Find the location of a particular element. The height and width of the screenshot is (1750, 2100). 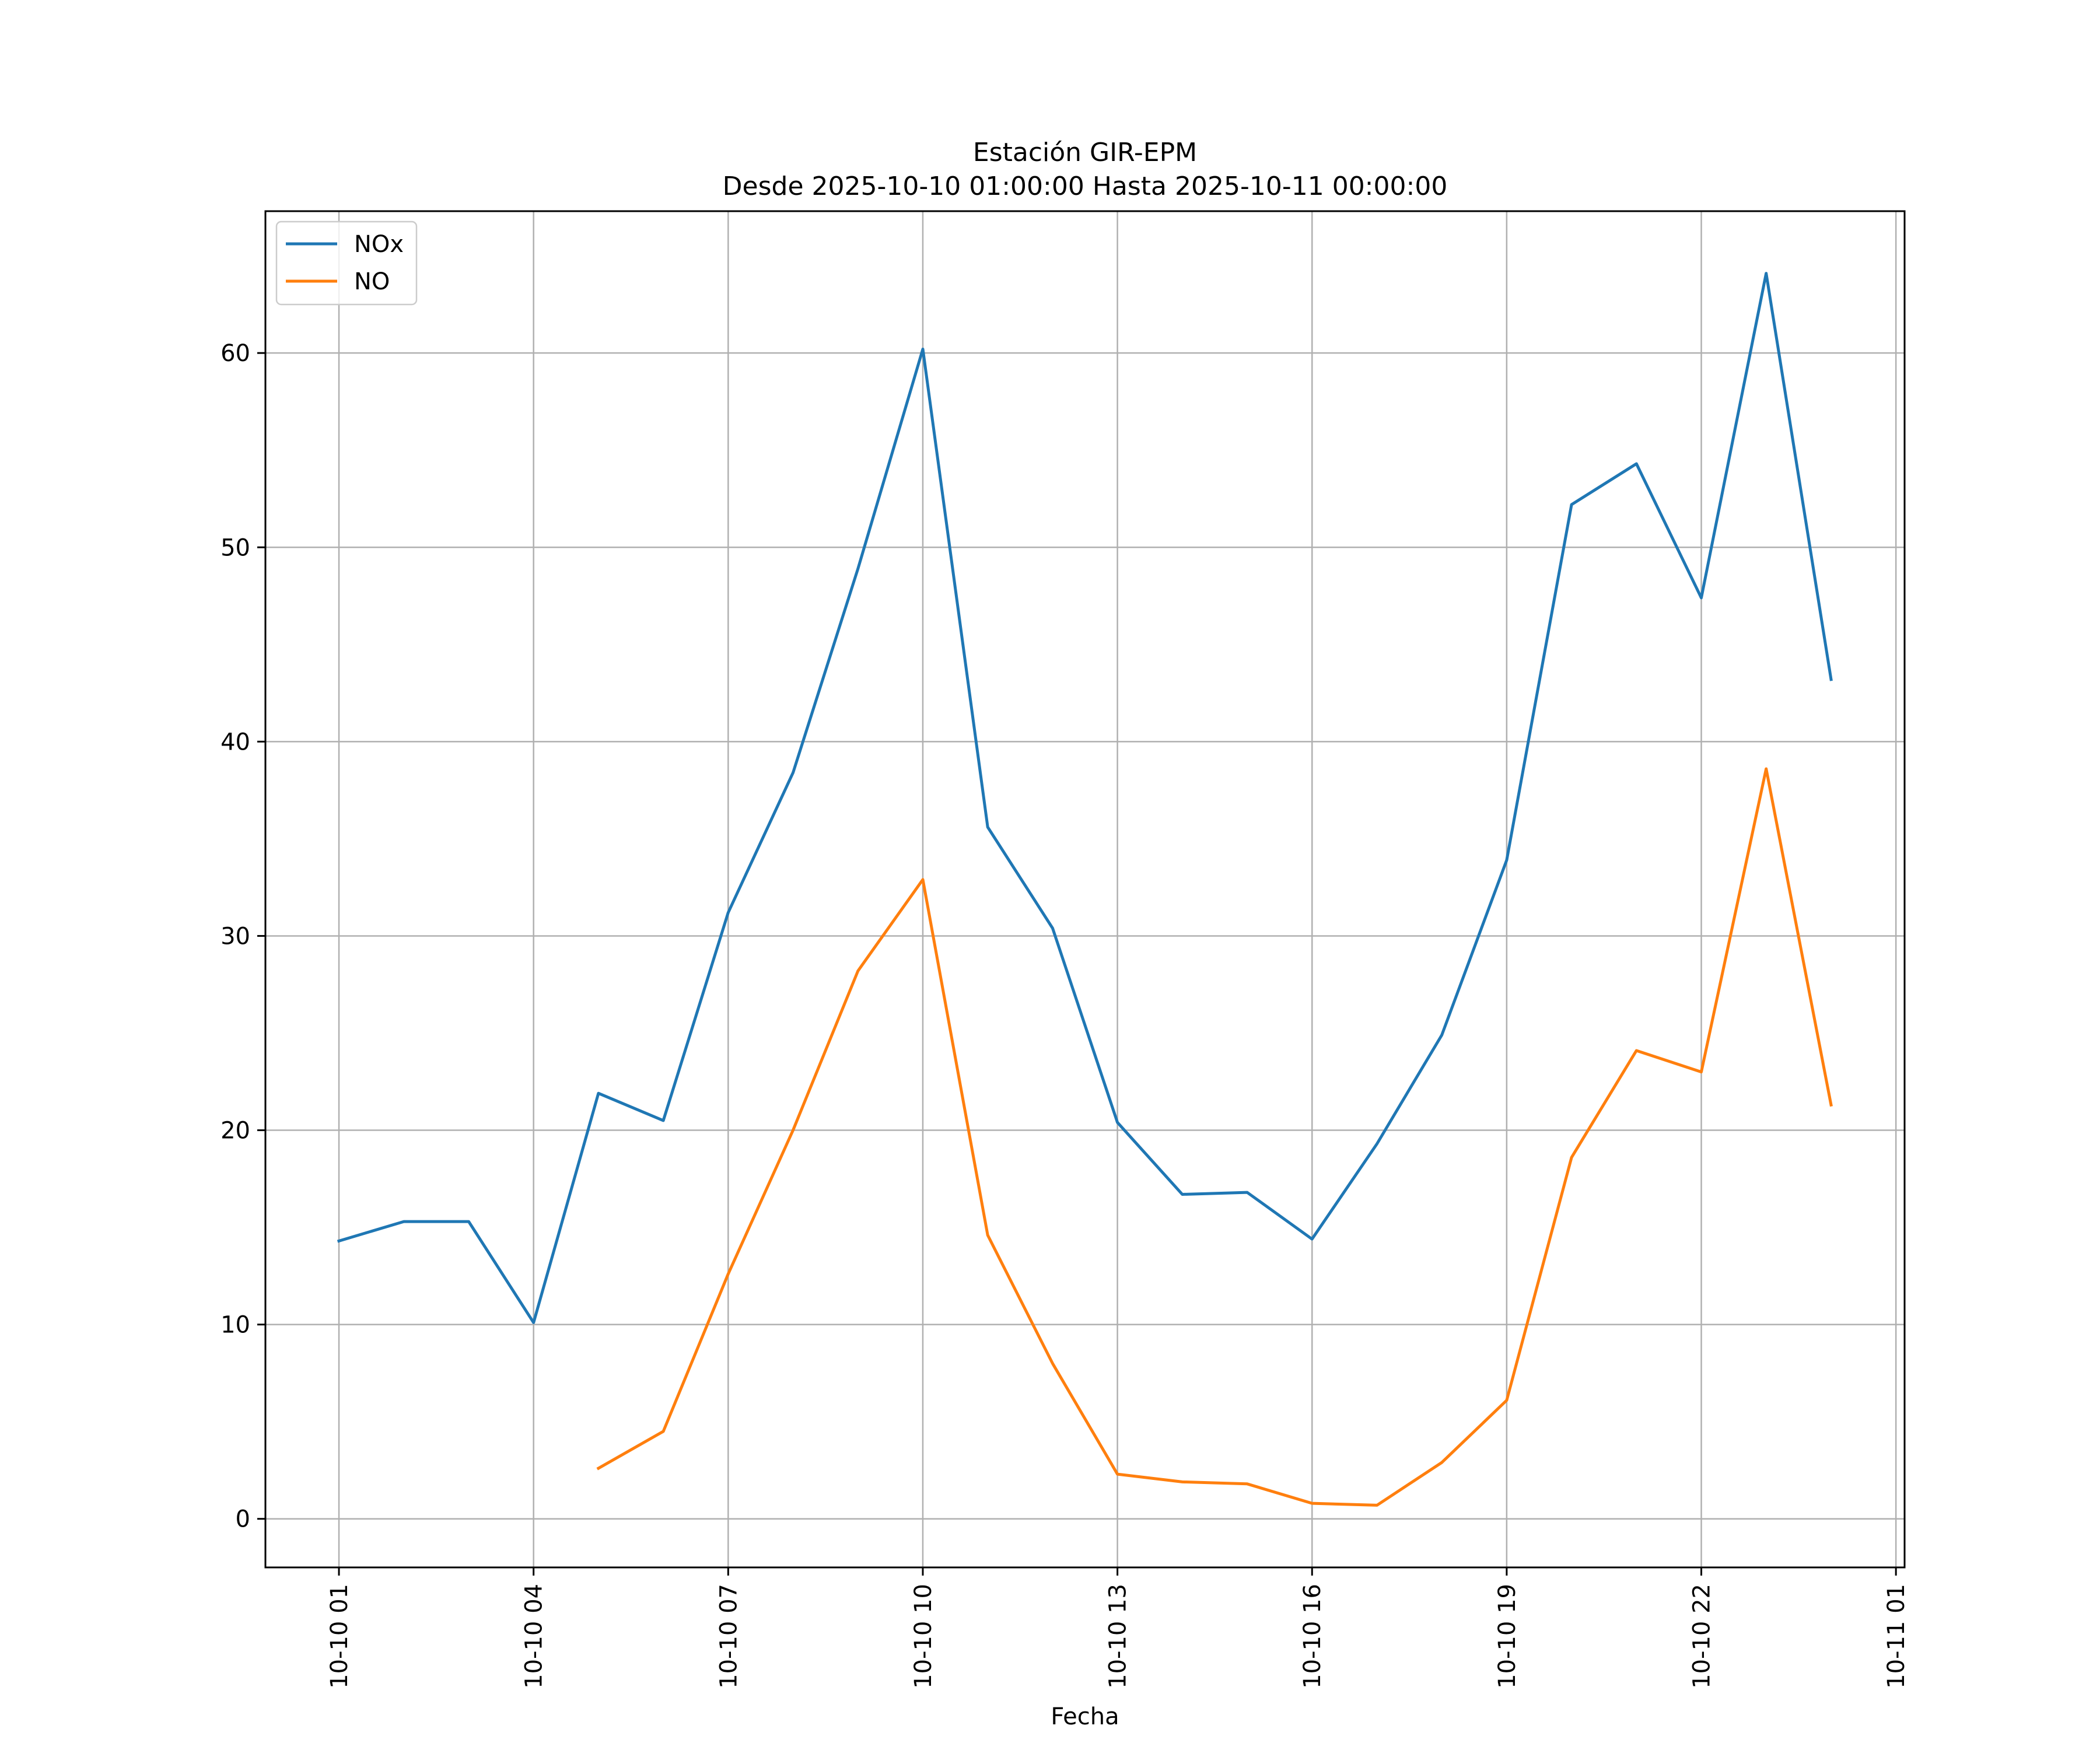

y-tick-label: 20 is located at coordinates (235, 1131).